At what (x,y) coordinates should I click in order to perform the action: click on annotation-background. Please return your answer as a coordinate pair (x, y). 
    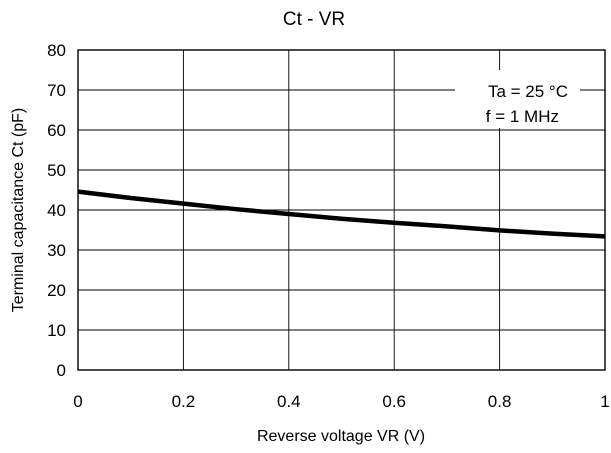
    Looking at the image, I should click on (517, 99).